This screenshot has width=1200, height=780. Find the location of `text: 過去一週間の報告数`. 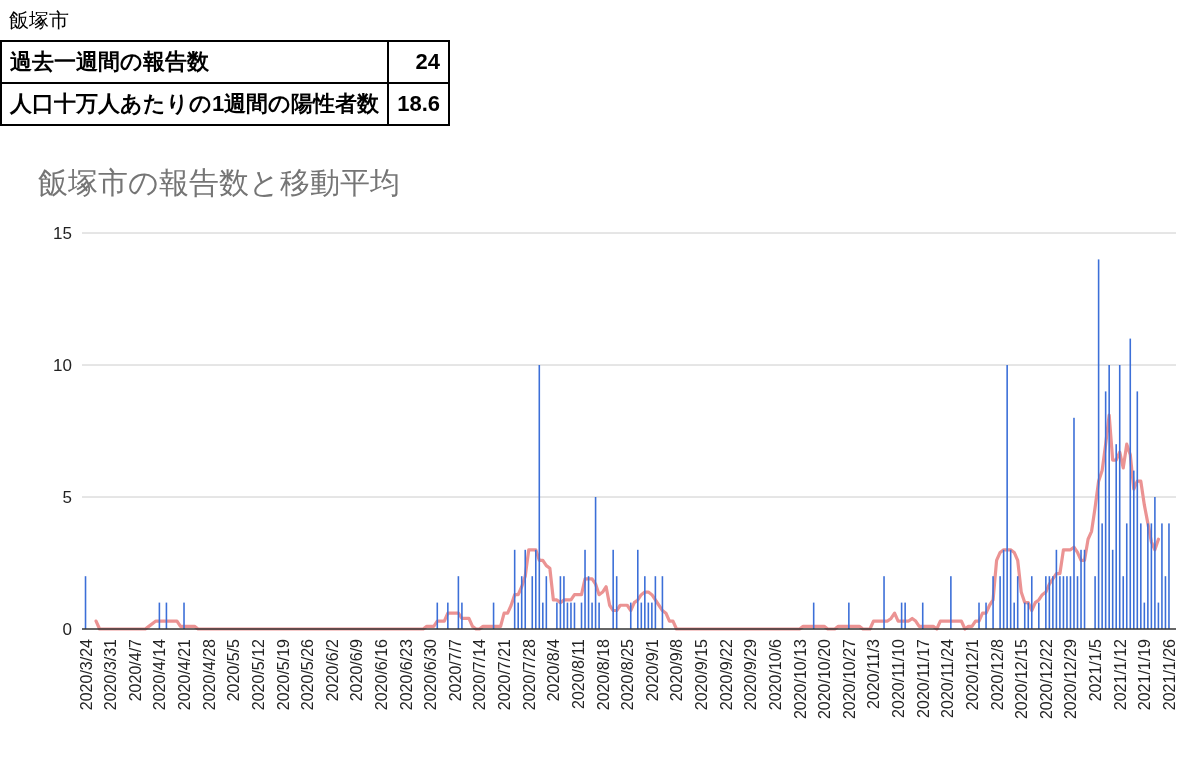

text: 過去一週間の報告数 is located at coordinates (195, 62).